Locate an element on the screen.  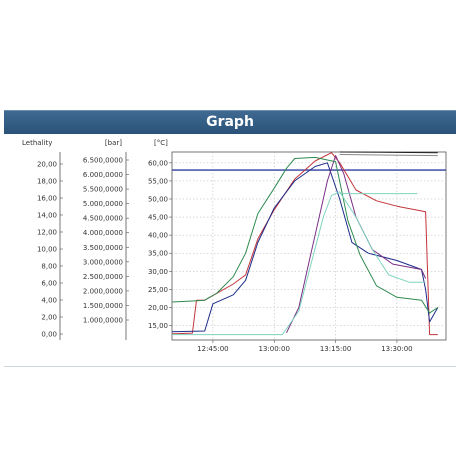
lethality-tick-label: 18,00 is located at coordinates (47, 182).